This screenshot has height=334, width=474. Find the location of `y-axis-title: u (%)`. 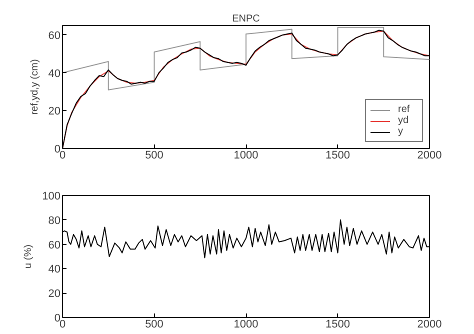

y-axis-title: u (%) is located at coordinates (28, 256).